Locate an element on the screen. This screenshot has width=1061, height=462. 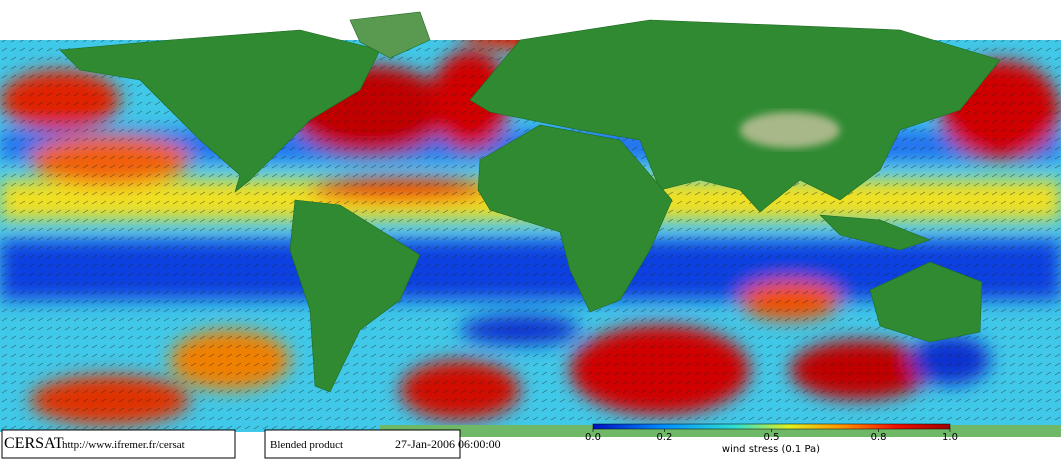
date: 27-Jan-2006 06:00:00 is located at coordinates (448, 444).